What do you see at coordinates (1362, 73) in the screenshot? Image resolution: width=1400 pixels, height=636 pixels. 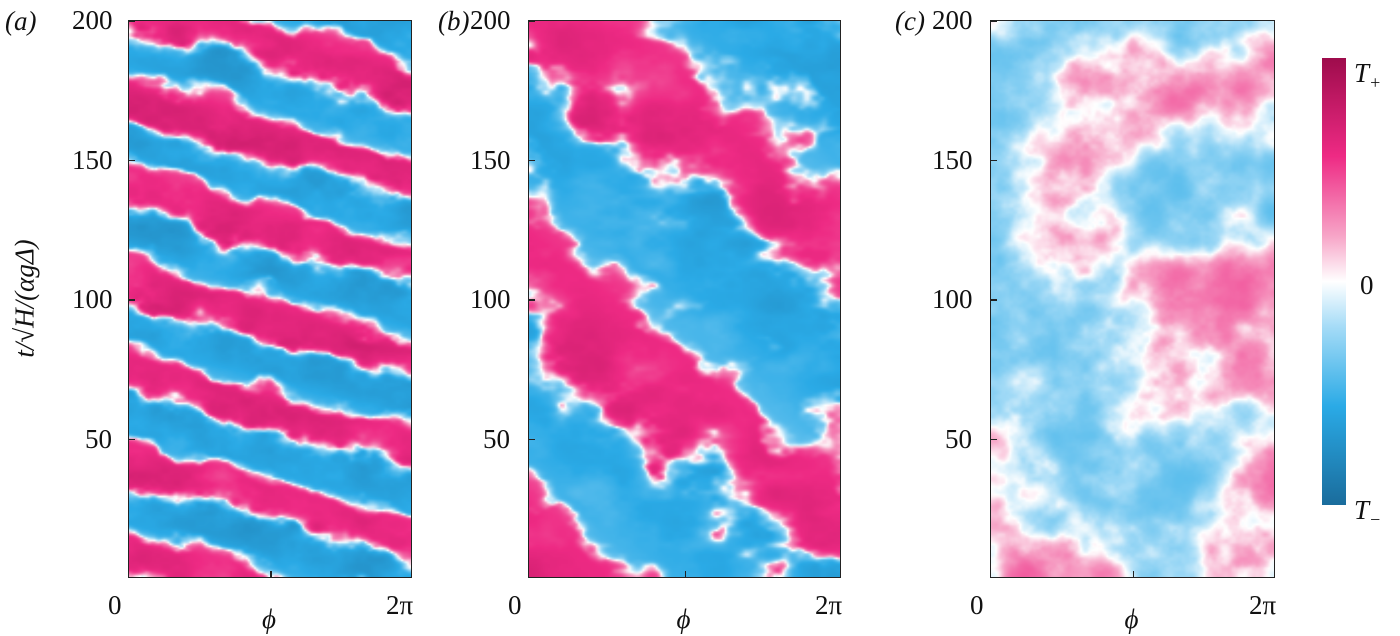 I see `colorbar-max-letter: T` at bounding box center [1362, 73].